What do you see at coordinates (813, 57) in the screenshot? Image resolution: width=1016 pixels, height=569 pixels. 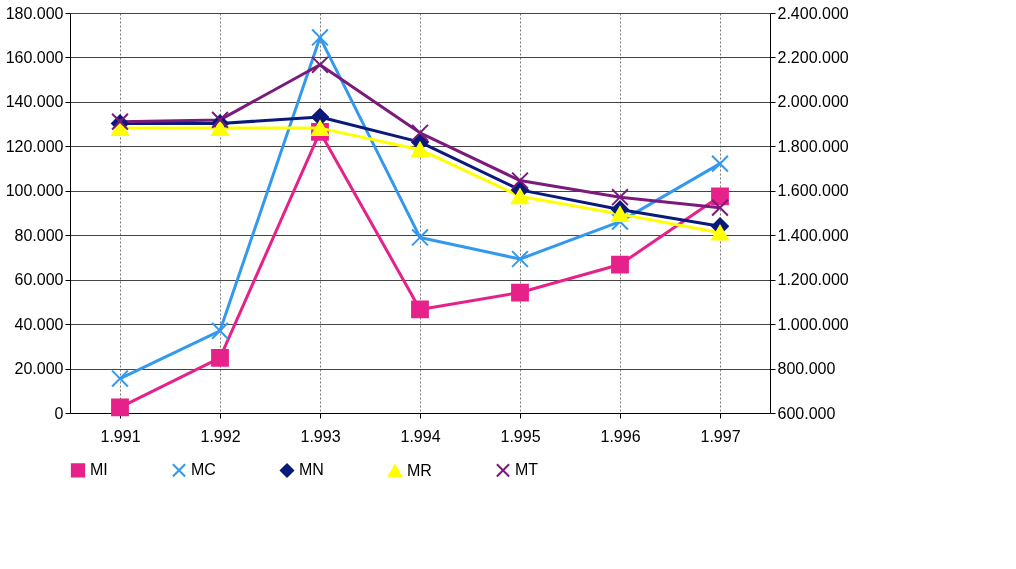 I see `y2-tick-label: 2.200.000` at bounding box center [813, 57].